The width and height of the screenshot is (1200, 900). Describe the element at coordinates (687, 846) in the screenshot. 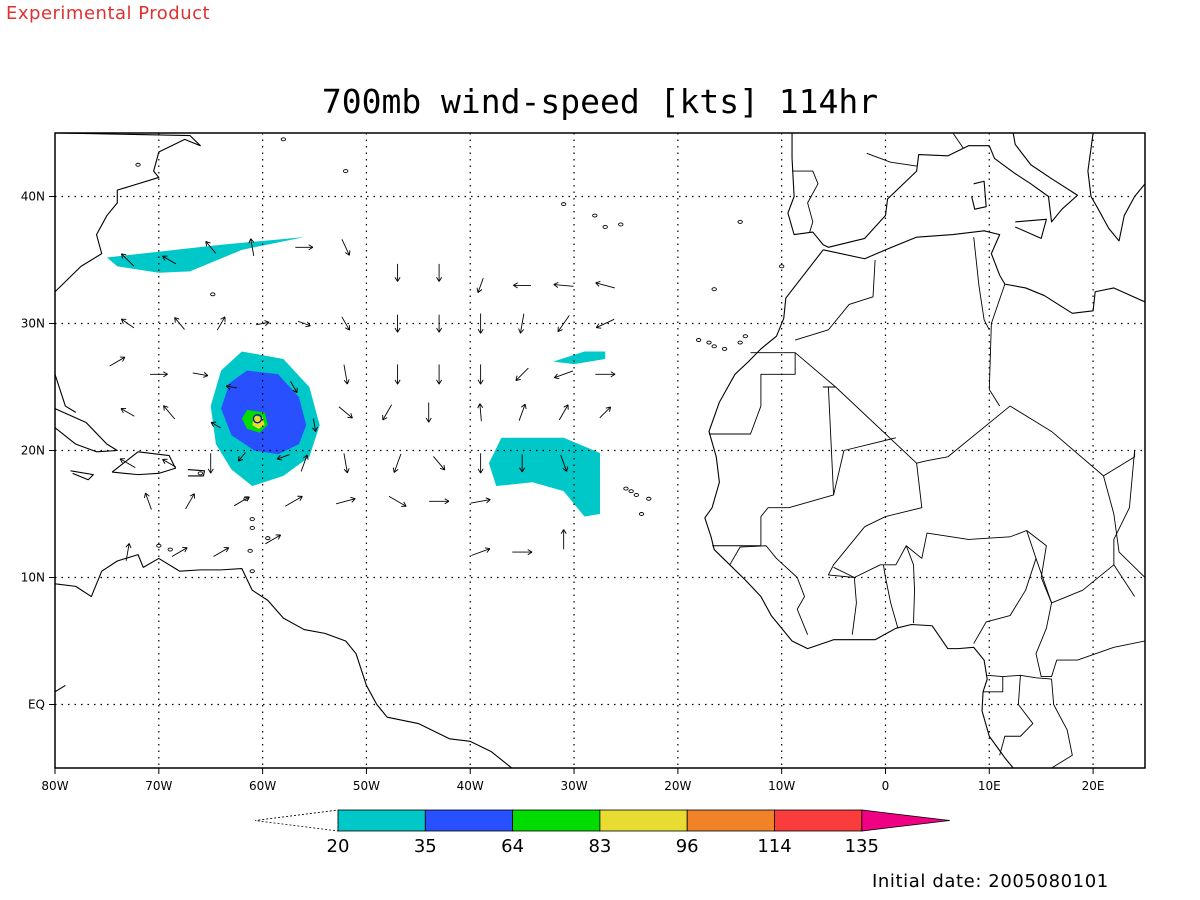

I see `colorbar-level-label: 96` at that location.